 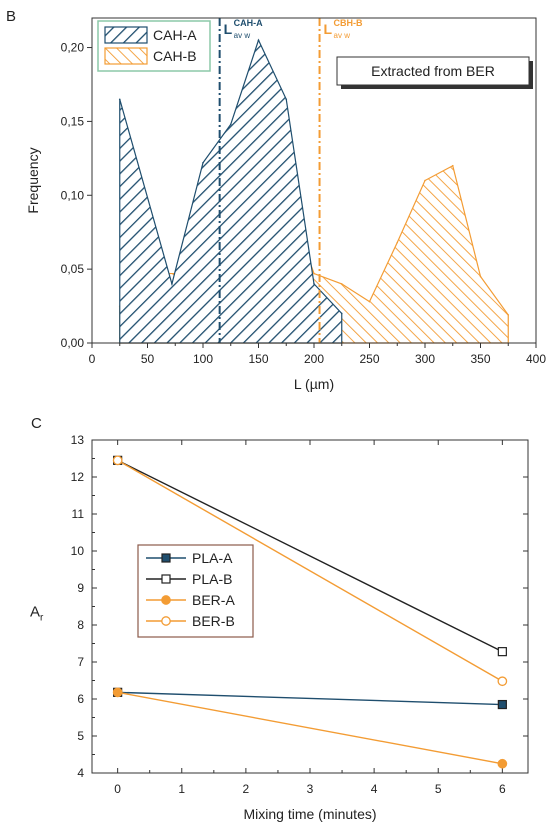 What do you see at coordinates (213, 600) in the screenshot?
I see `legend-label-ber-a: BER-A` at bounding box center [213, 600].